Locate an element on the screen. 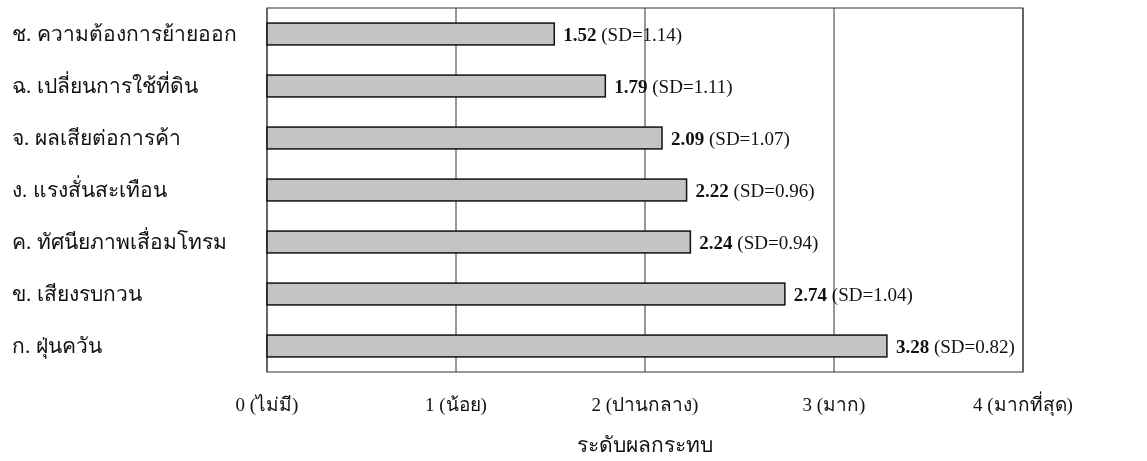 This screenshot has width=1147, height=461. x-tick-label: 3 (มาก) is located at coordinates (834, 404).